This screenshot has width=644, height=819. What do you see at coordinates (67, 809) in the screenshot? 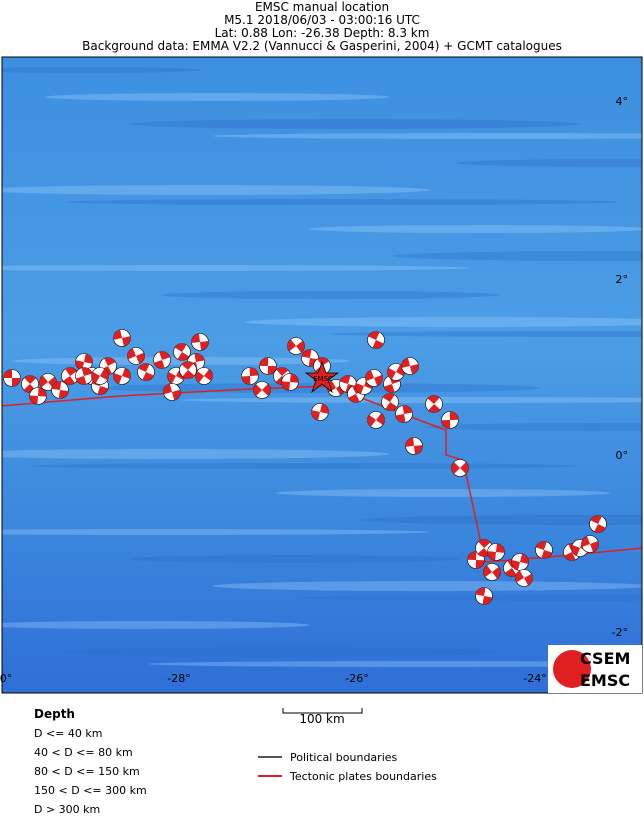
I see `legend-item: D > 300 km` at bounding box center [67, 809].